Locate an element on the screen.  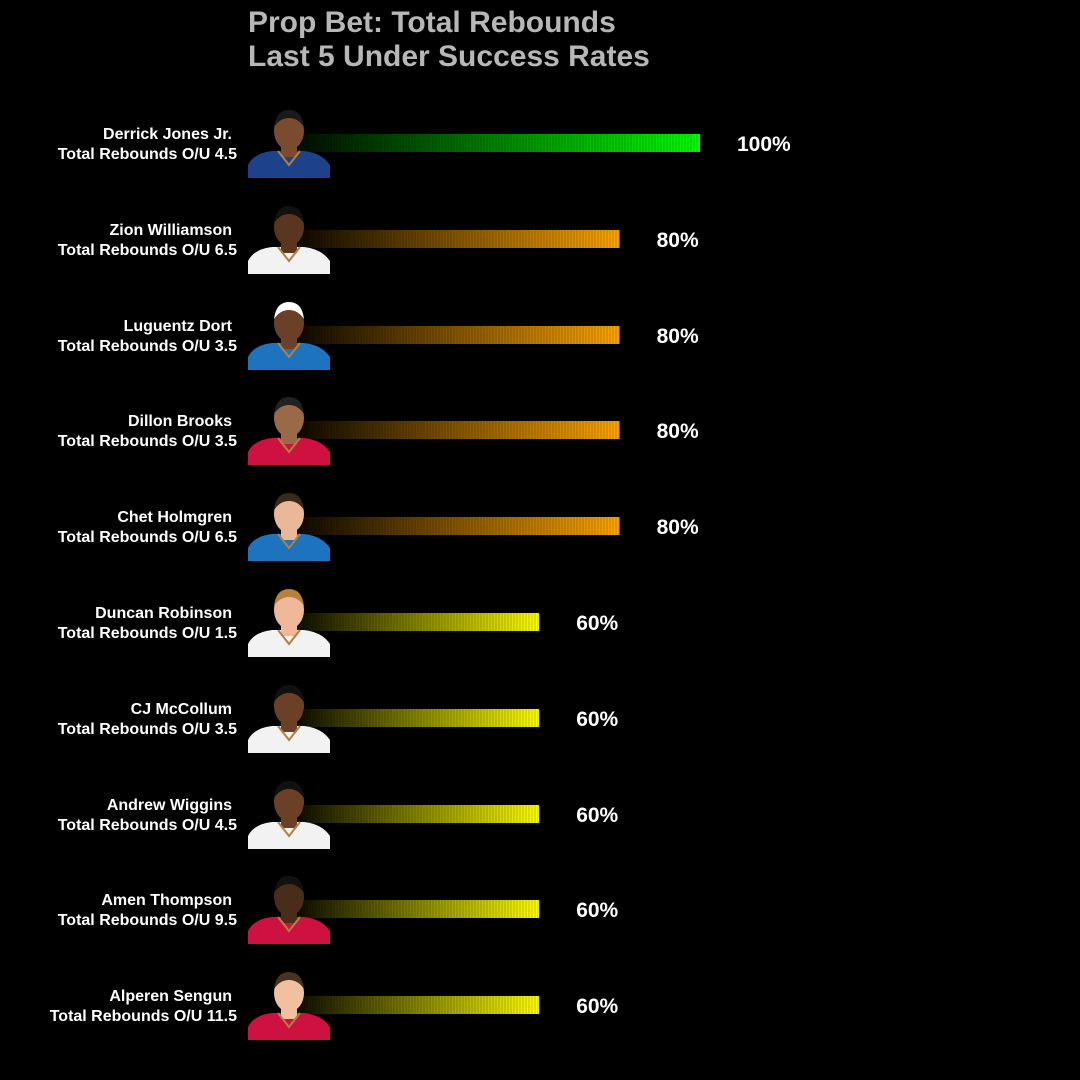
bar-row: CJ McCollum Total Rebounds O/U 3.5 60% is located at coordinates (338, 719).